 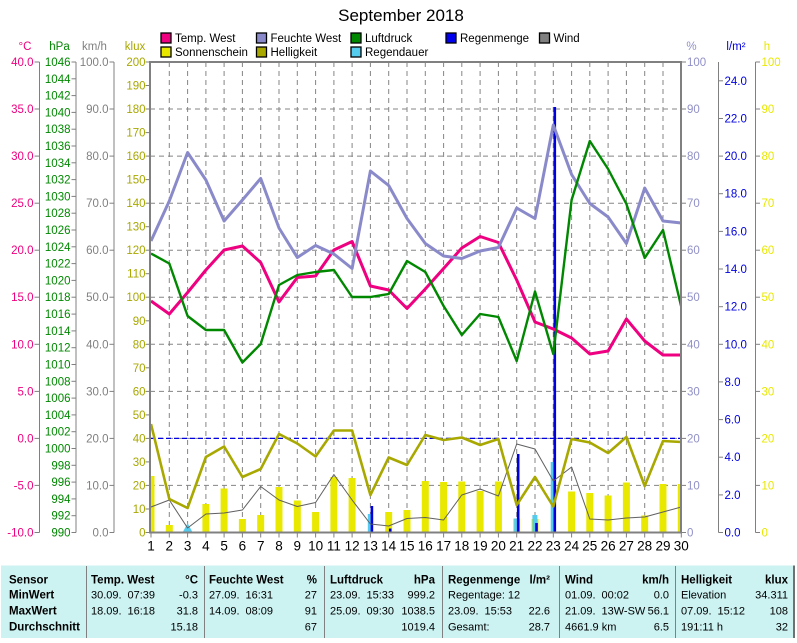 What do you see at coordinates (22, 298) in the screenshot?
I see `svg-text: 15.0` at bounding box center [22, 298].